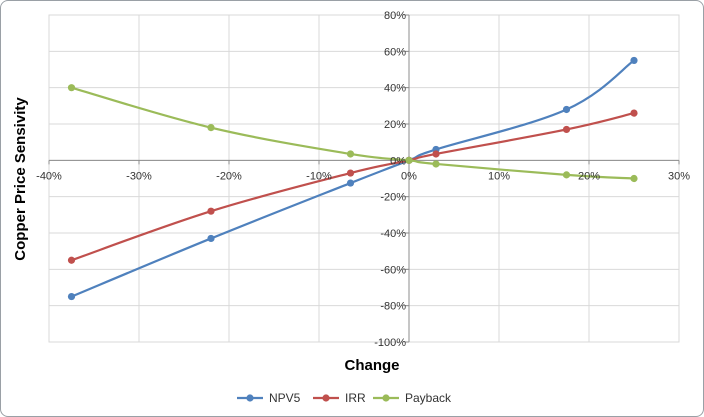 This screenshot has height=417, width=704. I want to click on y-tick-label: 60%, so click(395, 52).